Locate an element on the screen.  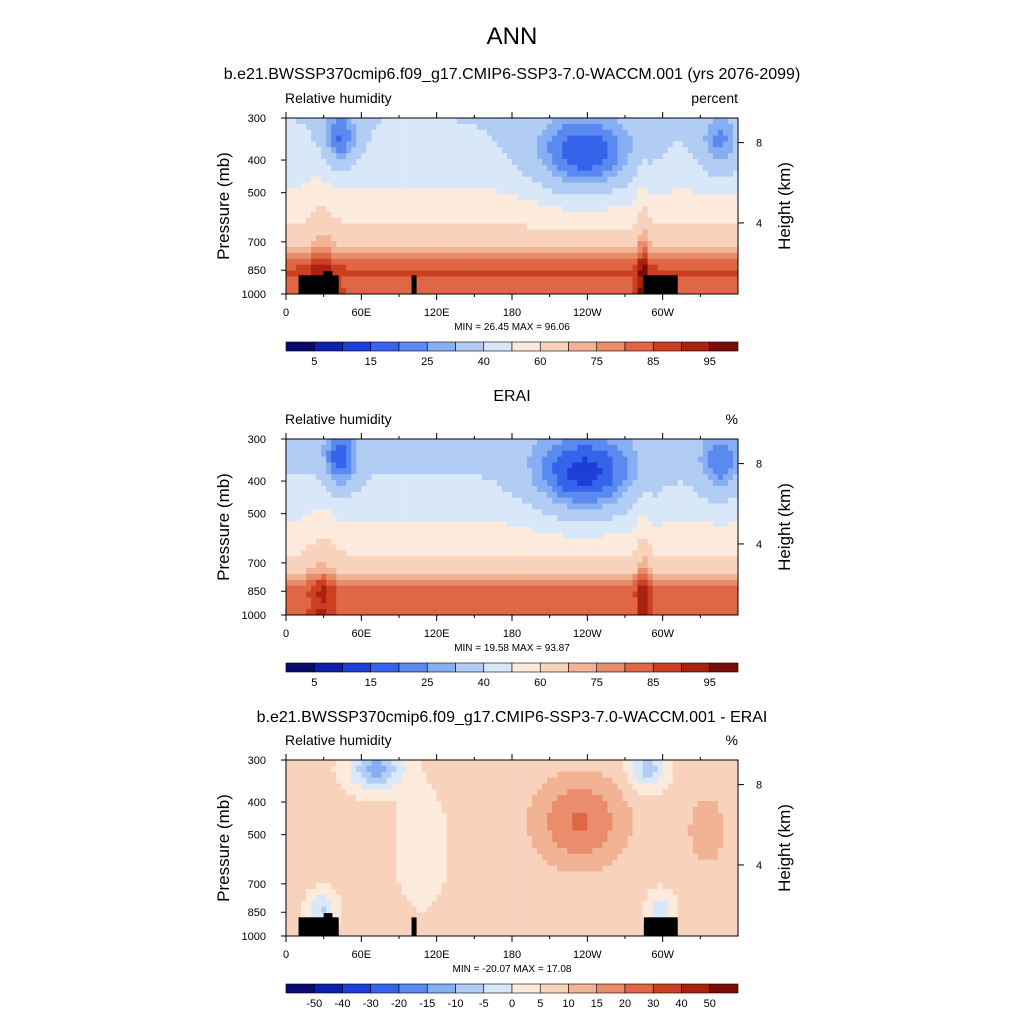
colorbar-label: 40 is located at coordinates (484, 362).